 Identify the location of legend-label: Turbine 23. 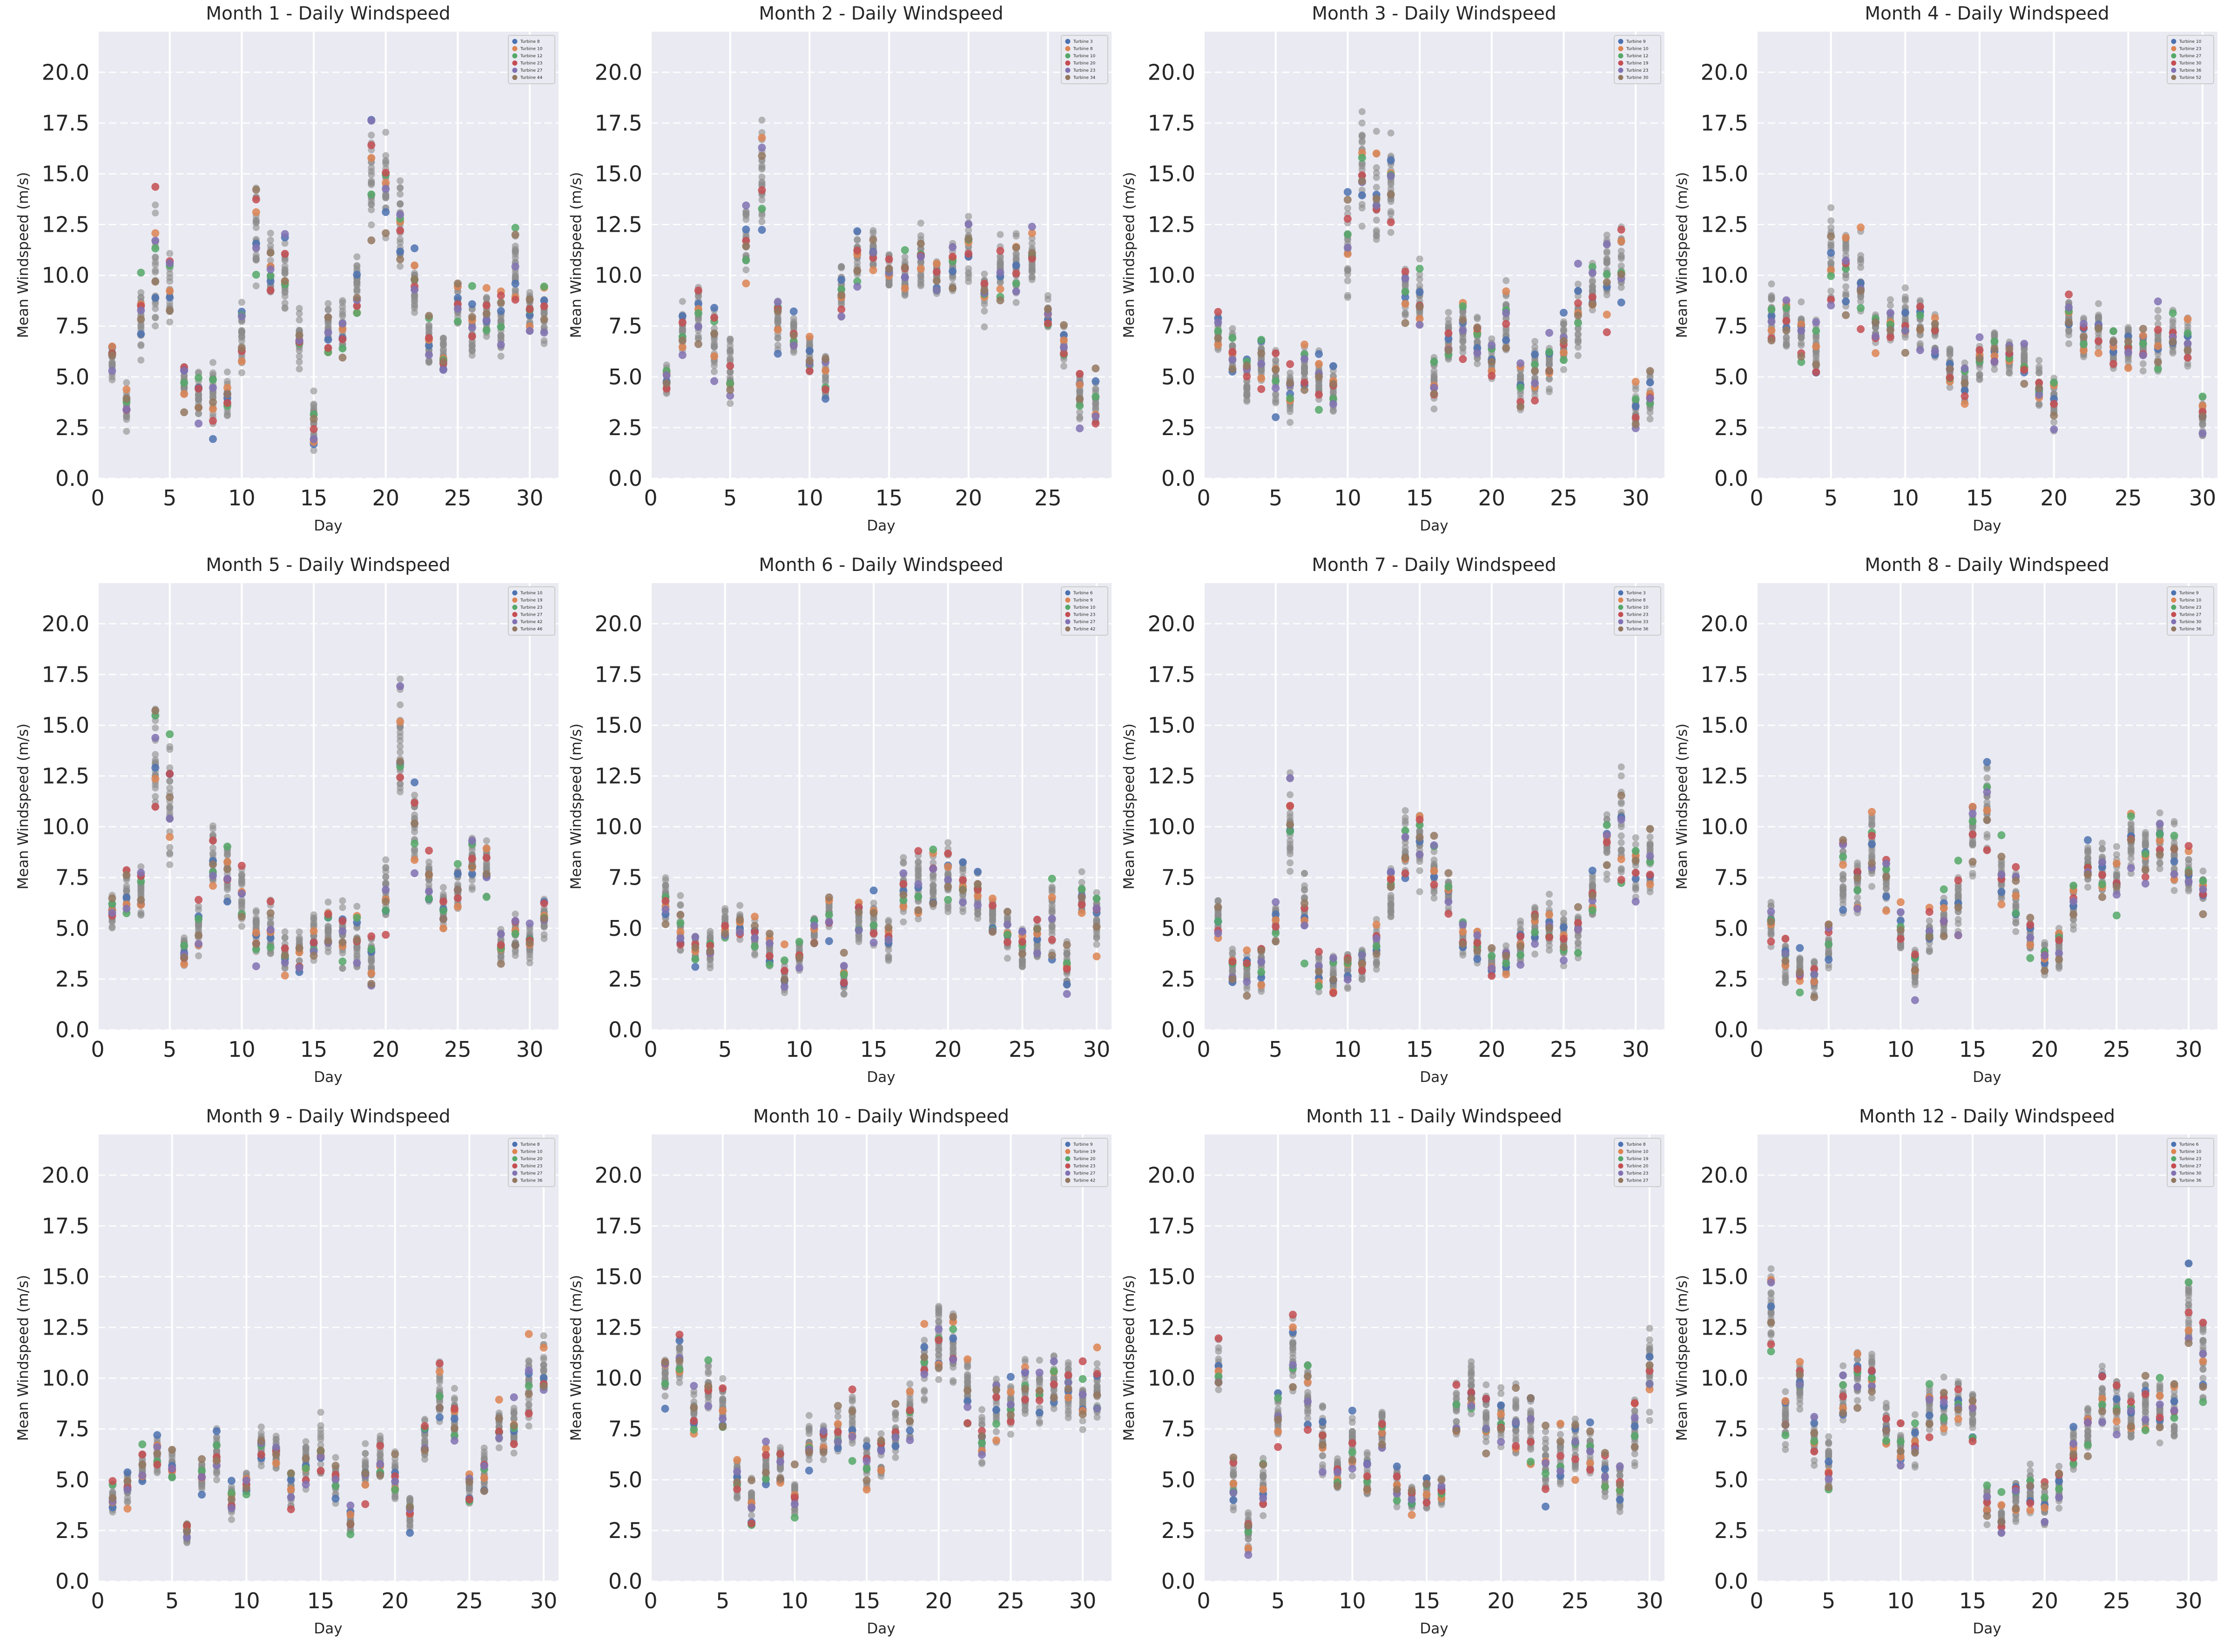
(2190, 49).